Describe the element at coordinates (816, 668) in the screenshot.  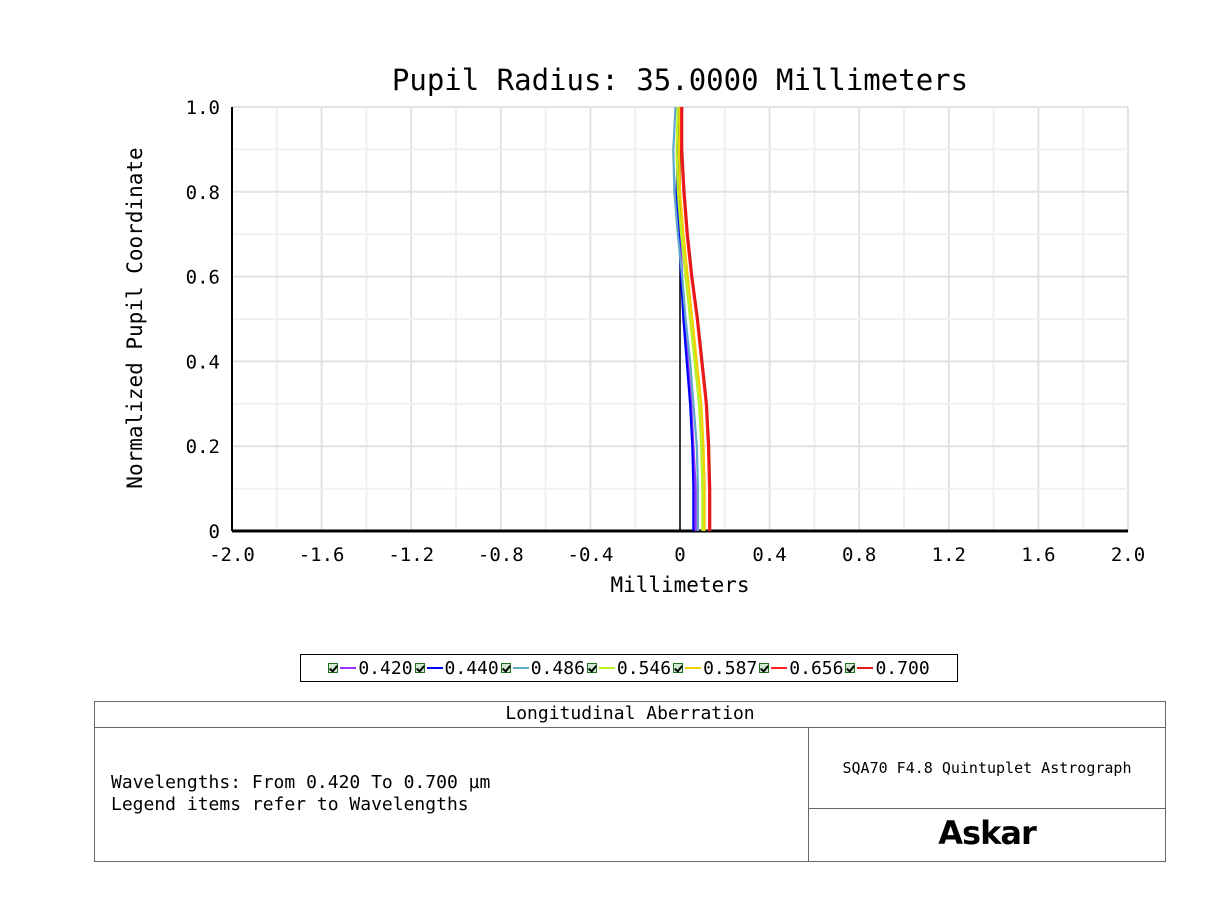
I see `legend-label: 0.656` at that location.